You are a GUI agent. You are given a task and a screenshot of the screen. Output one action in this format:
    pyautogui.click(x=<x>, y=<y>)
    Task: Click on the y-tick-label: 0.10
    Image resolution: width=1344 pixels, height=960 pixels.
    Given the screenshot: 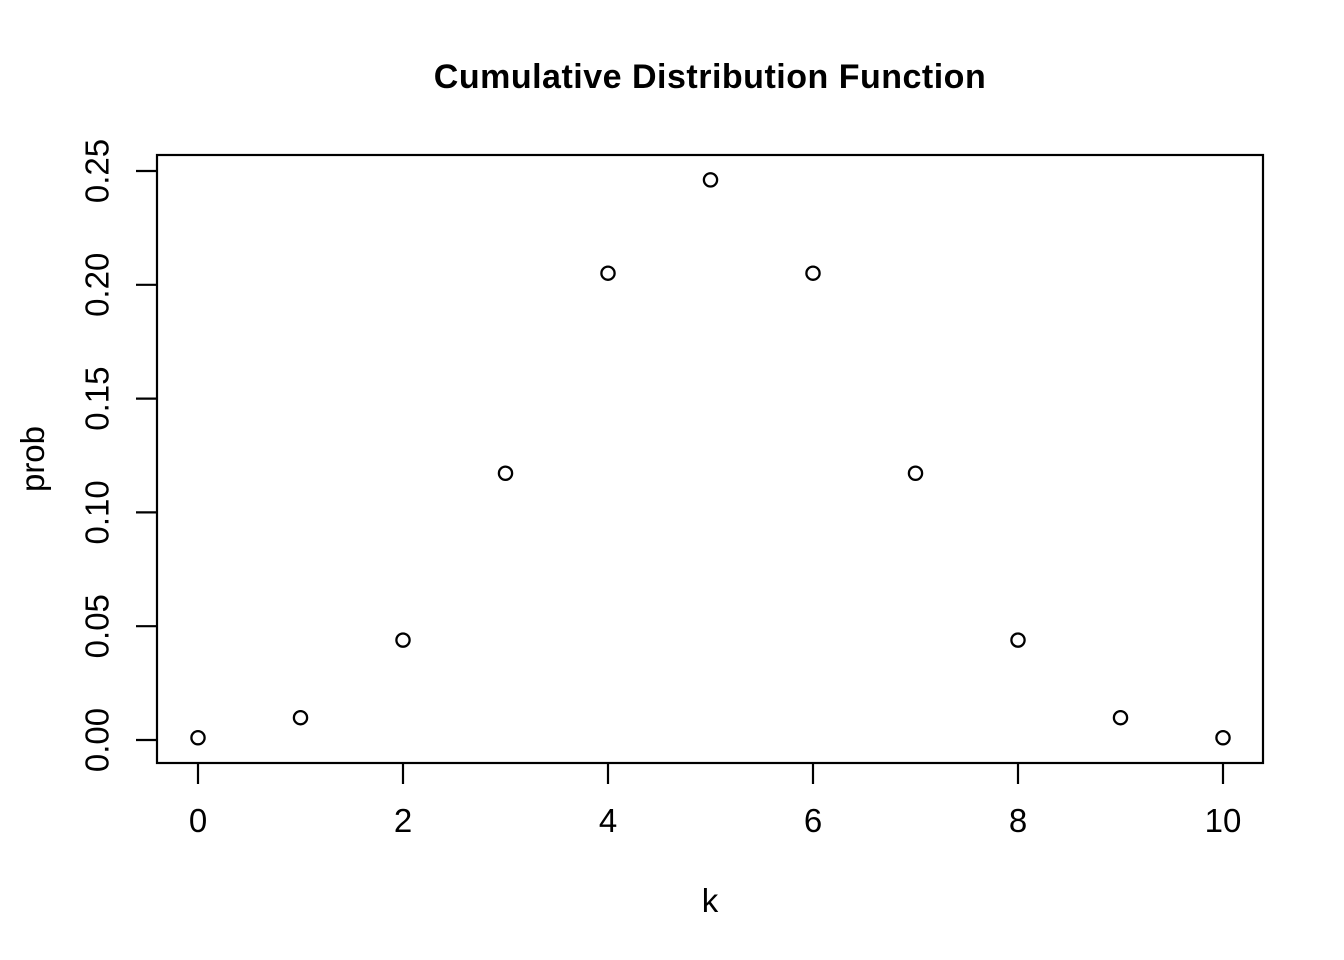 What is the action you would take?
    pyautogui.click(x=97, y=512)
    